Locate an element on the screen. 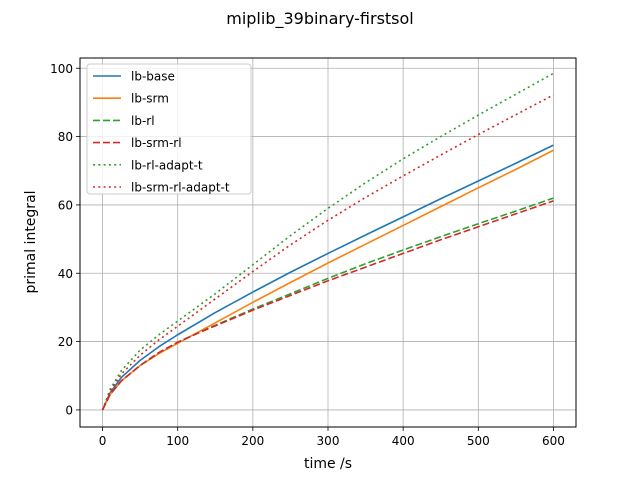 The height and width of the screenshot is (480, 640). legend-label: lb-srm is located at coordinates (150, 99).